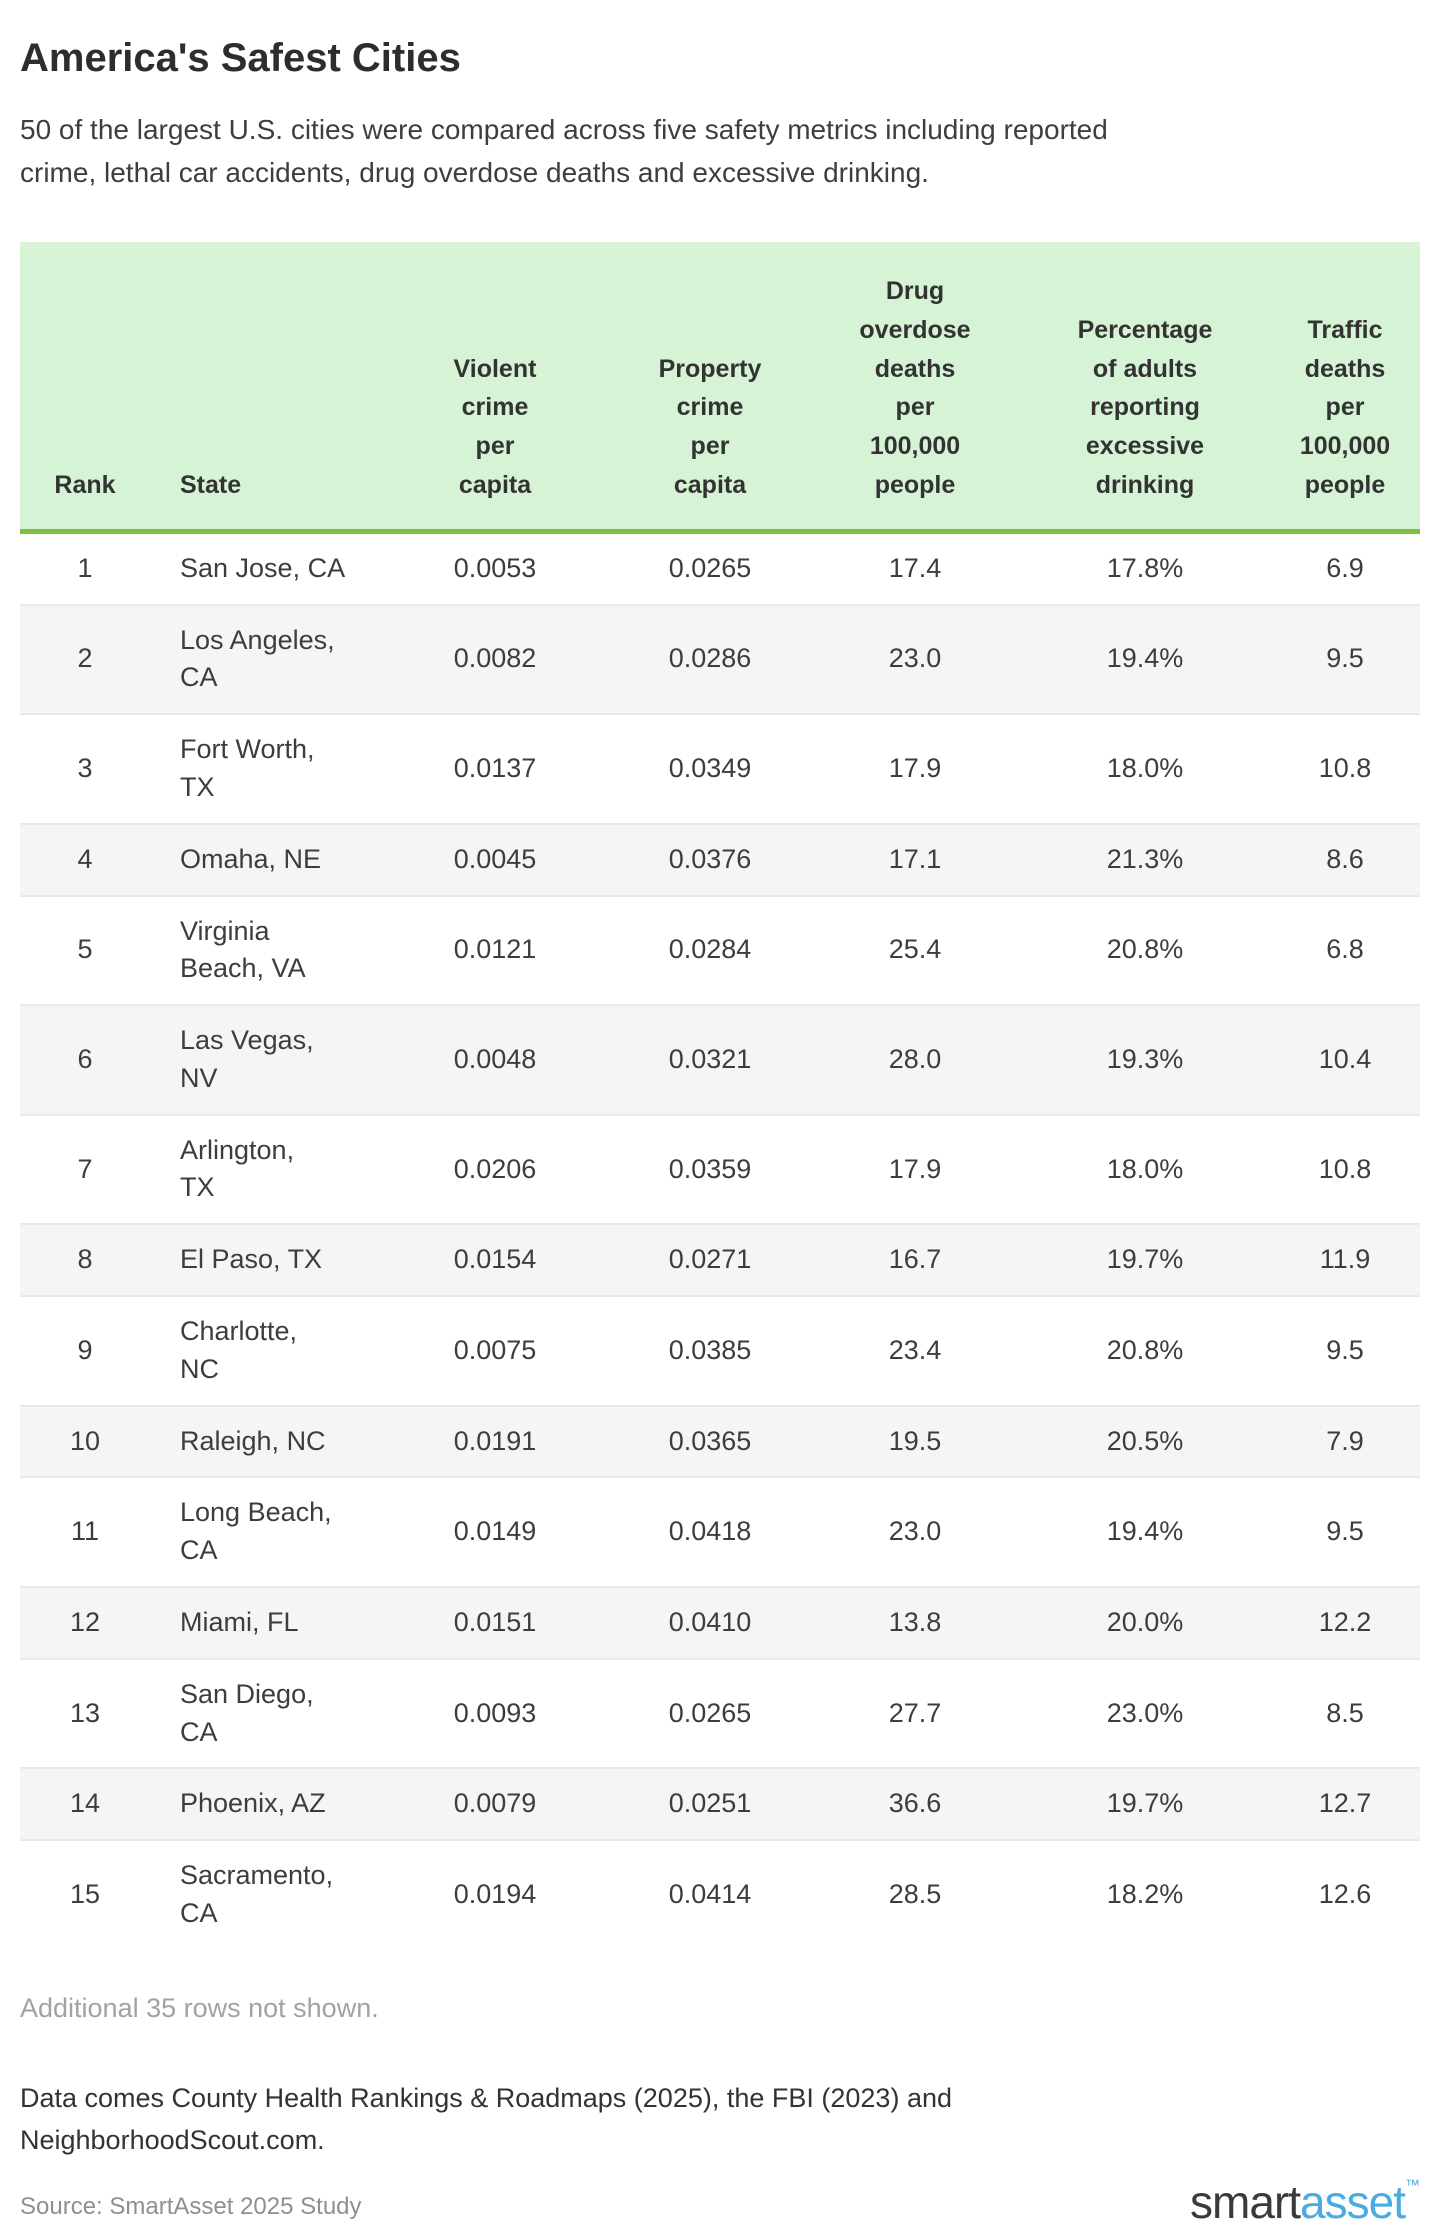  Describe the element at coordinates (265, 768) in the screenshot. I see `city-cell: Fort Worth, TX` at that location.